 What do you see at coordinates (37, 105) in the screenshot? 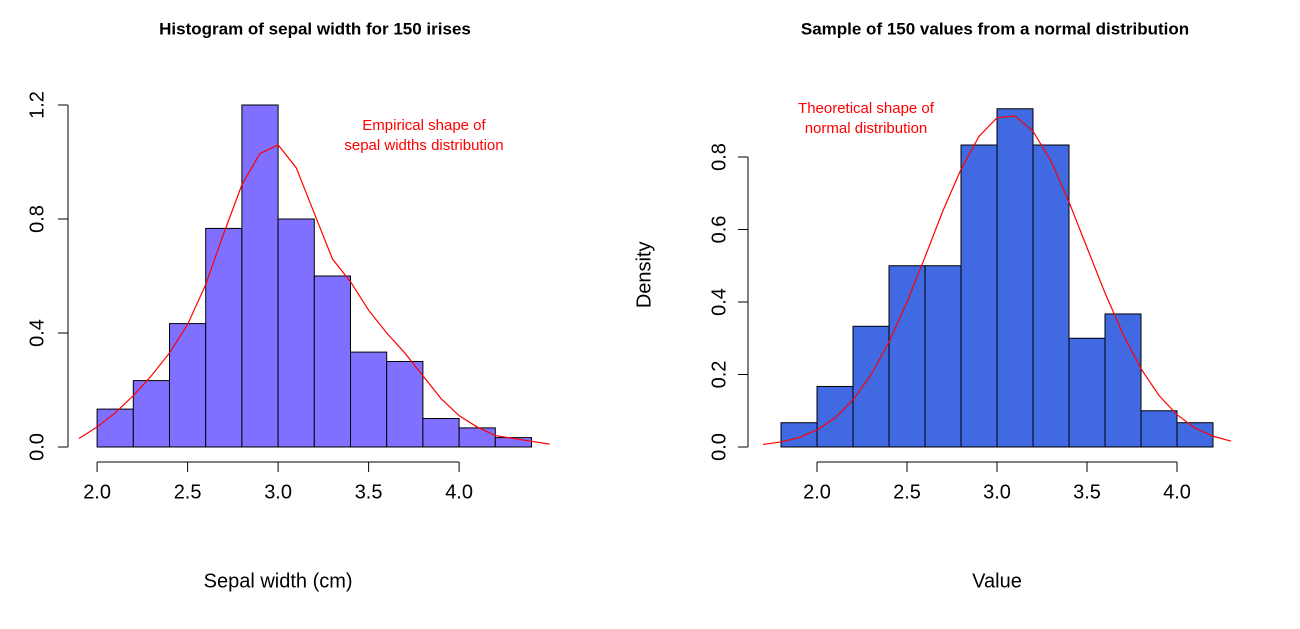
I see `y-tick-label: 1.2` at bounding box center [37, 105].